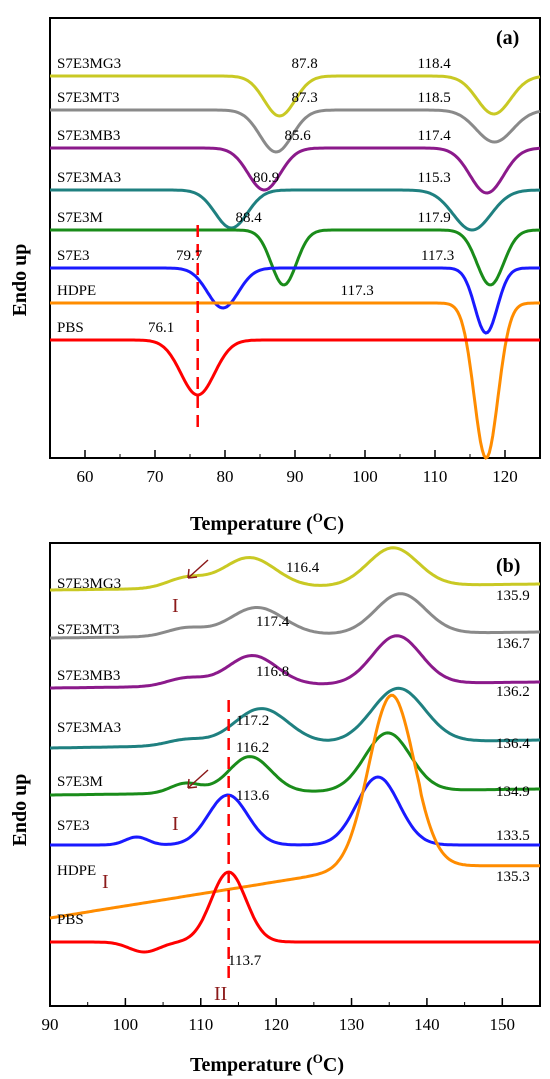 The height and width of the screenshot is (1079, 550). Describe the element at coordinates (434, 218) in the screenshot. I see `panel-a-peak-label: 117.9` at that location.